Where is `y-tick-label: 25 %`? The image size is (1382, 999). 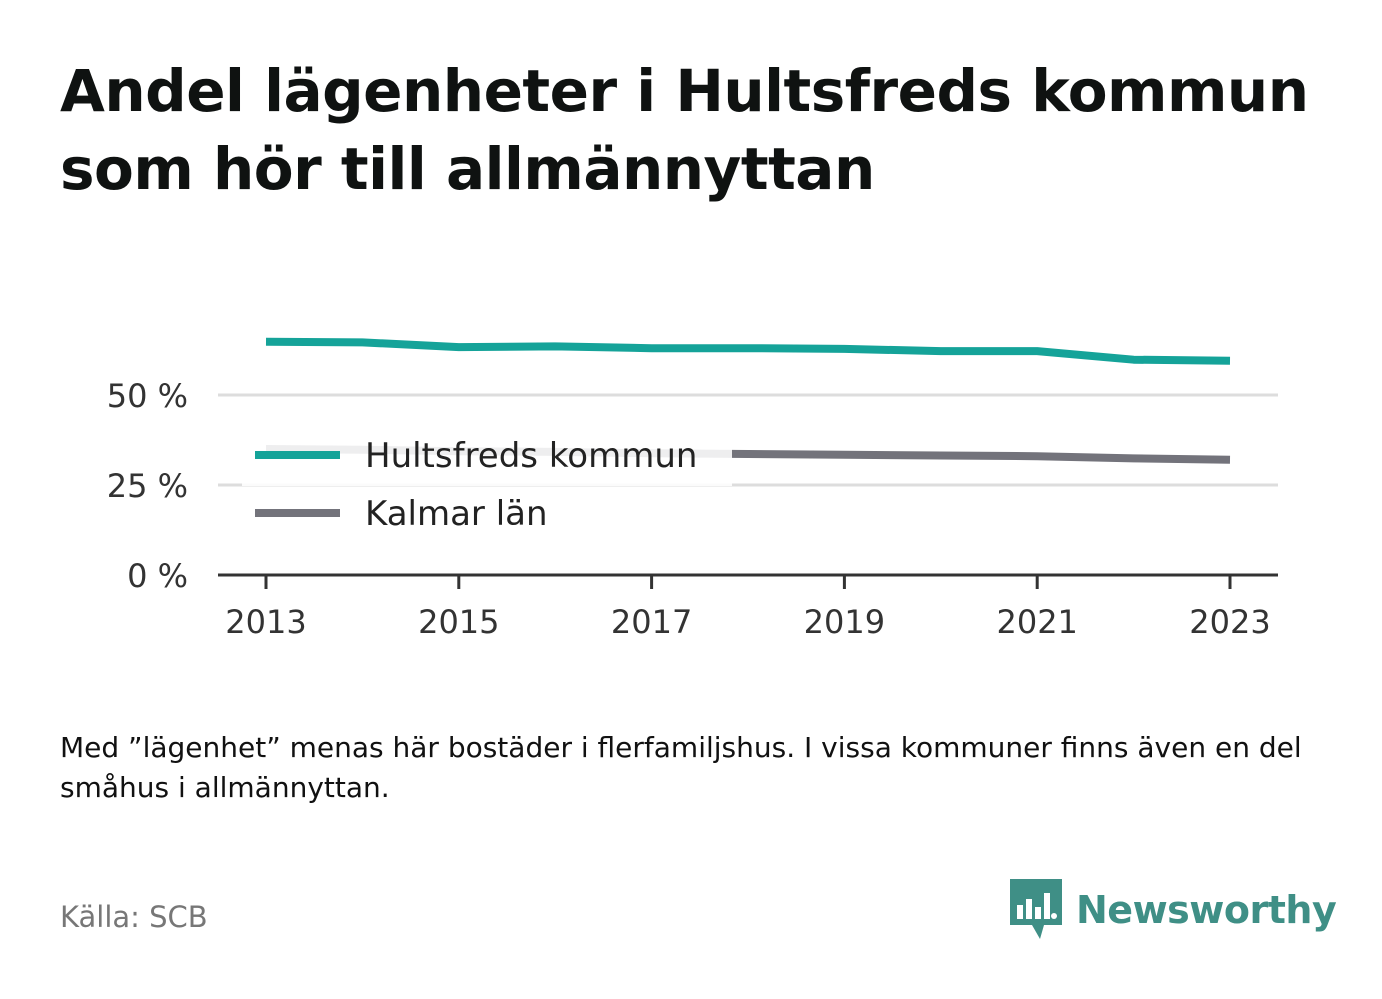
y-tick-label: 25 % is located at coordinates (147, 486).